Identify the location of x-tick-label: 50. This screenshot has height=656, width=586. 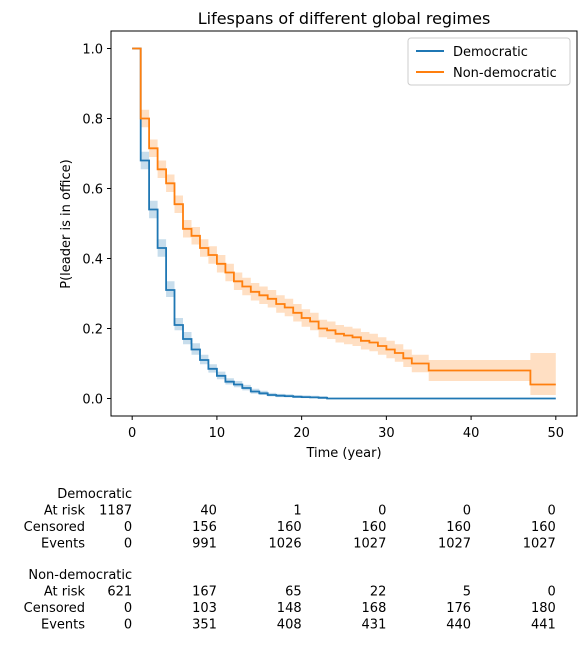
(556, 433).